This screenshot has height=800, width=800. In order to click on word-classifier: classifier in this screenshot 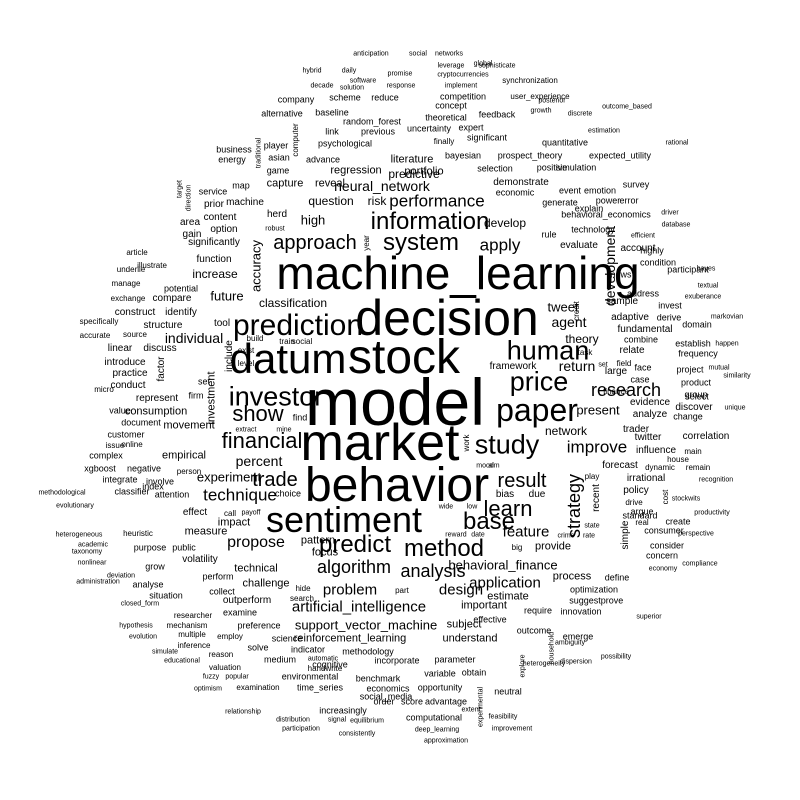, I will do `click(132, 491)`.